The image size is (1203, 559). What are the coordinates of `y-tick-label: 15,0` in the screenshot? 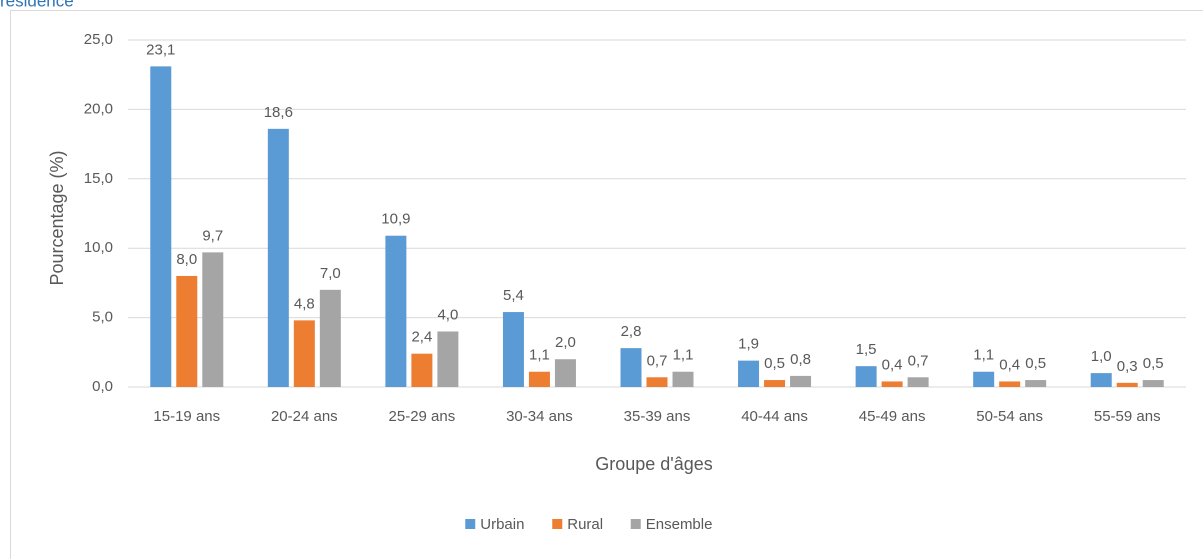 It's located at (98, 178).